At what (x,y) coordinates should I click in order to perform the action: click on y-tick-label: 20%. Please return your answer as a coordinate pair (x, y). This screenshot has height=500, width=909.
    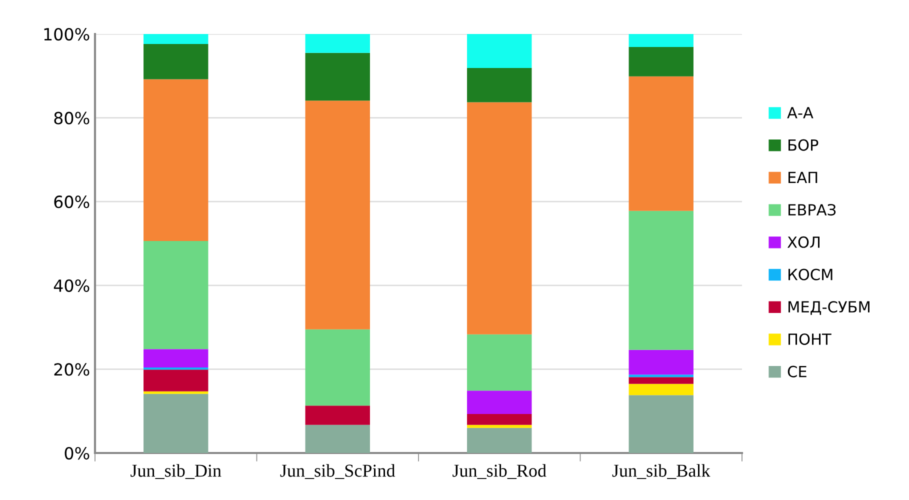
    Looking at the image, I should click on (72, 369).